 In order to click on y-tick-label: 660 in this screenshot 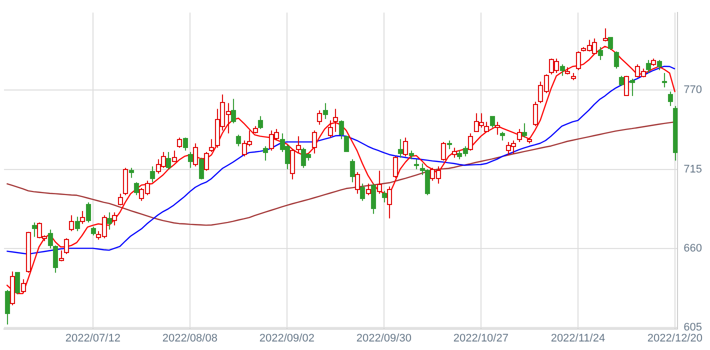, I will do `click(693, 248)`.